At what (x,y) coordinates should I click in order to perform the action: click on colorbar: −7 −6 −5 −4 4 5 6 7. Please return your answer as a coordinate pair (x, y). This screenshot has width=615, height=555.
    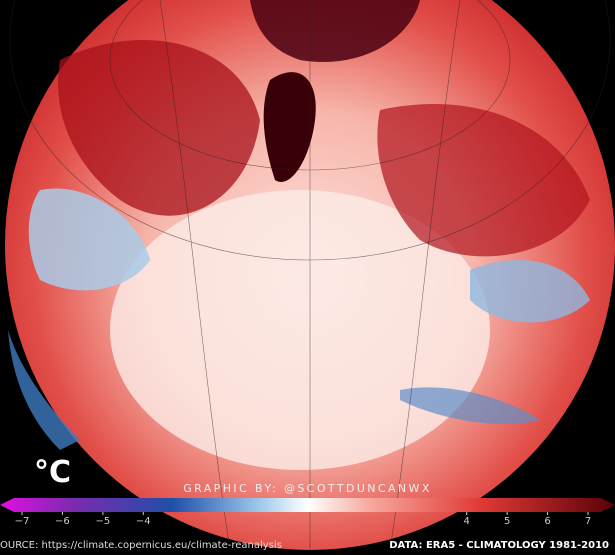
    Looking at the image, I should click on (307, 512).